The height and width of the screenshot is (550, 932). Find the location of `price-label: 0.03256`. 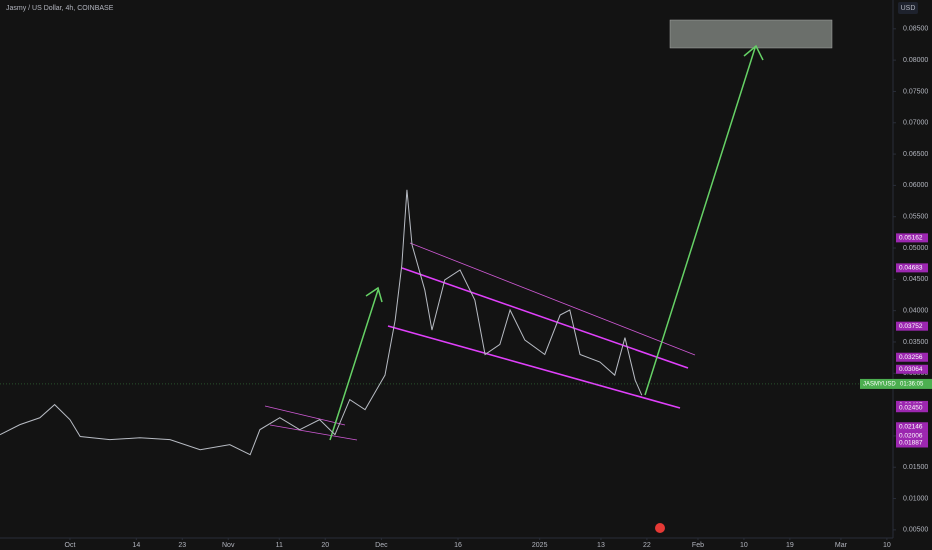

price-label: 0.03256 is located at coordinates (911, 357).